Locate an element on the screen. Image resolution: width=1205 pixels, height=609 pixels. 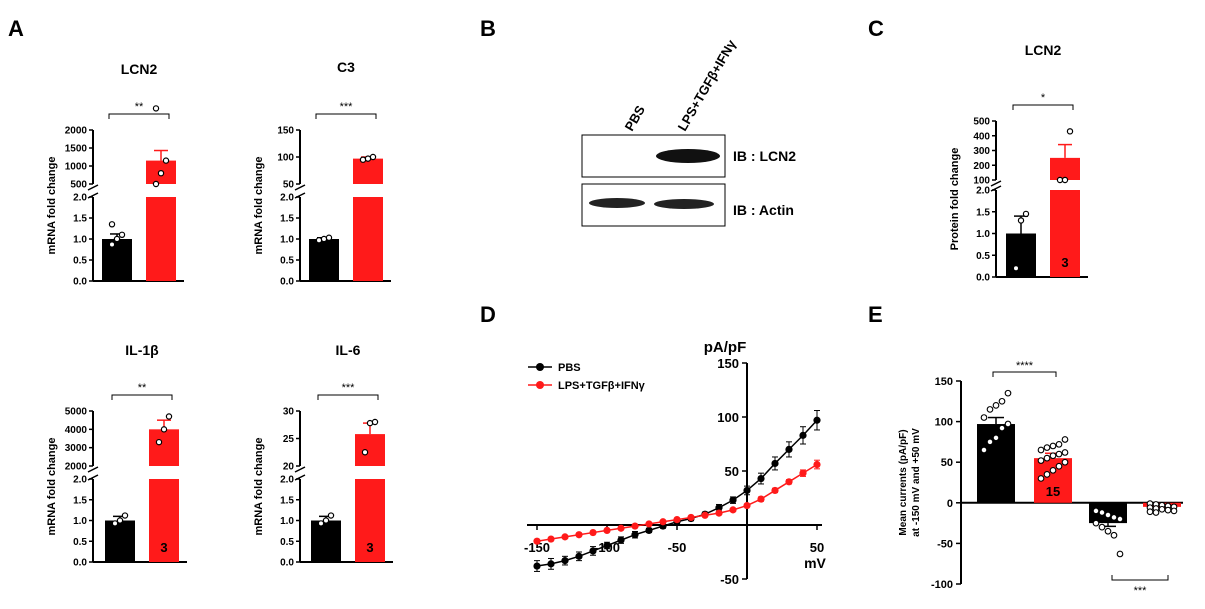
lane-label-treated: LPS+TGFβ+IFNγ is located at coordinates (707, 85).